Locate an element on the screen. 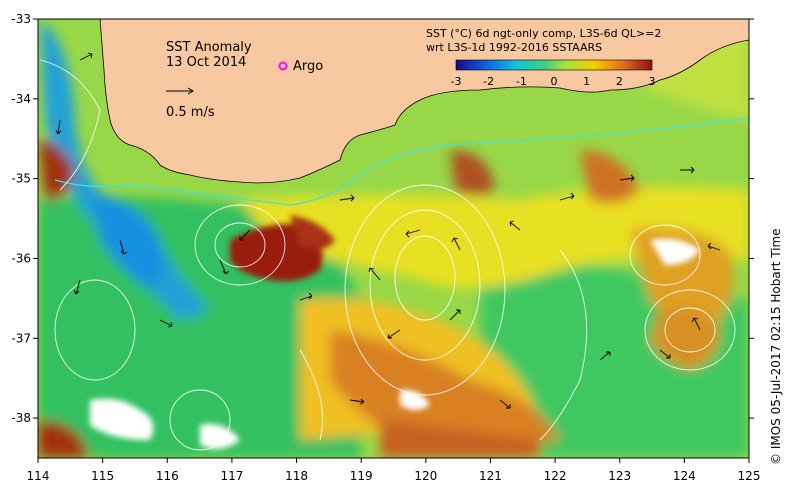 The image size is (790, 492). map-date: 13 Oct 2014 is located at coordinates (206, 62).